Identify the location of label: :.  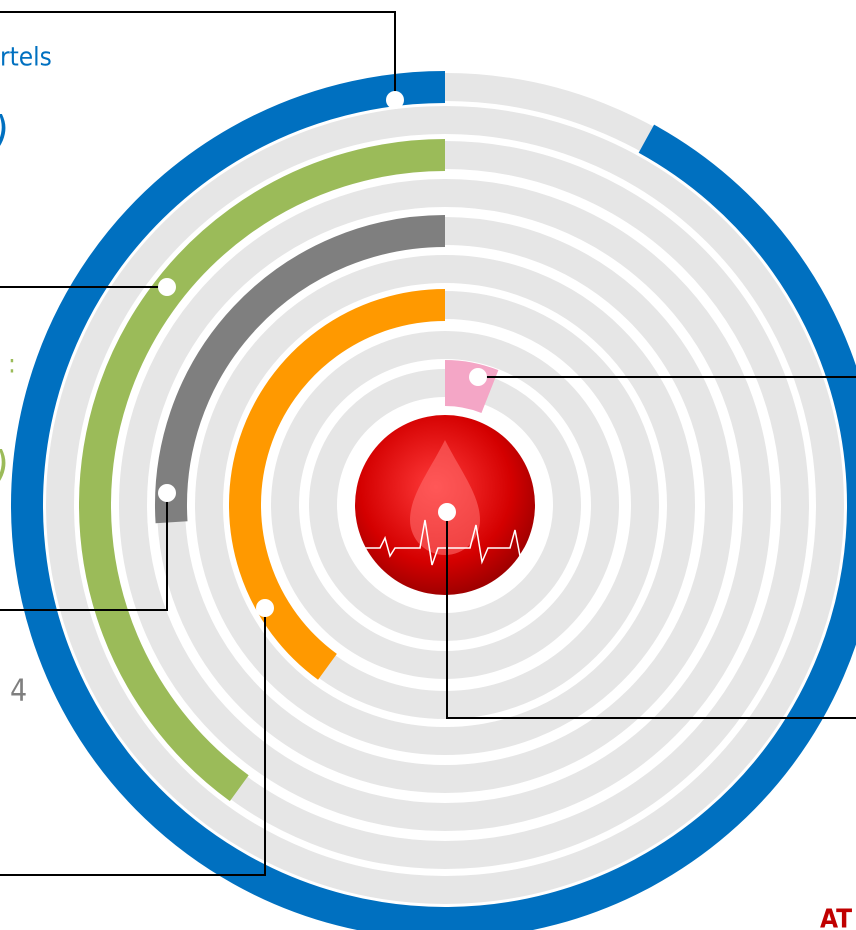
(12, 365).